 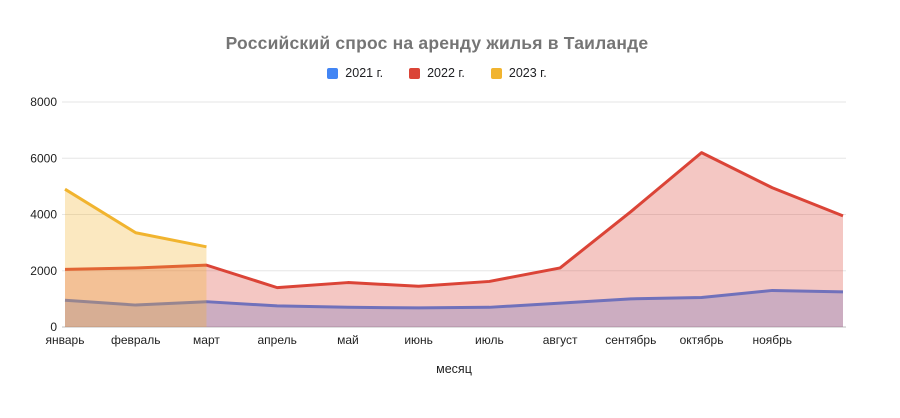 I want to click on y-tick-label: 4000, so click(x=43, y=215).